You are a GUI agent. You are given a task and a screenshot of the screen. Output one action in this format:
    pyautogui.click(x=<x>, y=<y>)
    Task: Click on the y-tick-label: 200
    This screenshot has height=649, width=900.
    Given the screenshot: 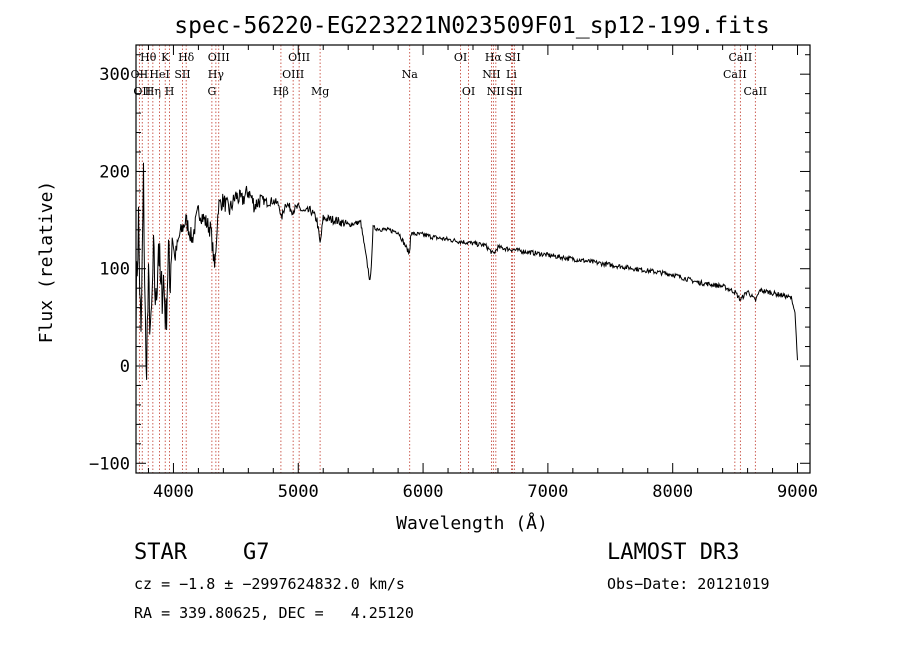 What is the action you would take?
    pyautogui.click(x=114, y=172)
    